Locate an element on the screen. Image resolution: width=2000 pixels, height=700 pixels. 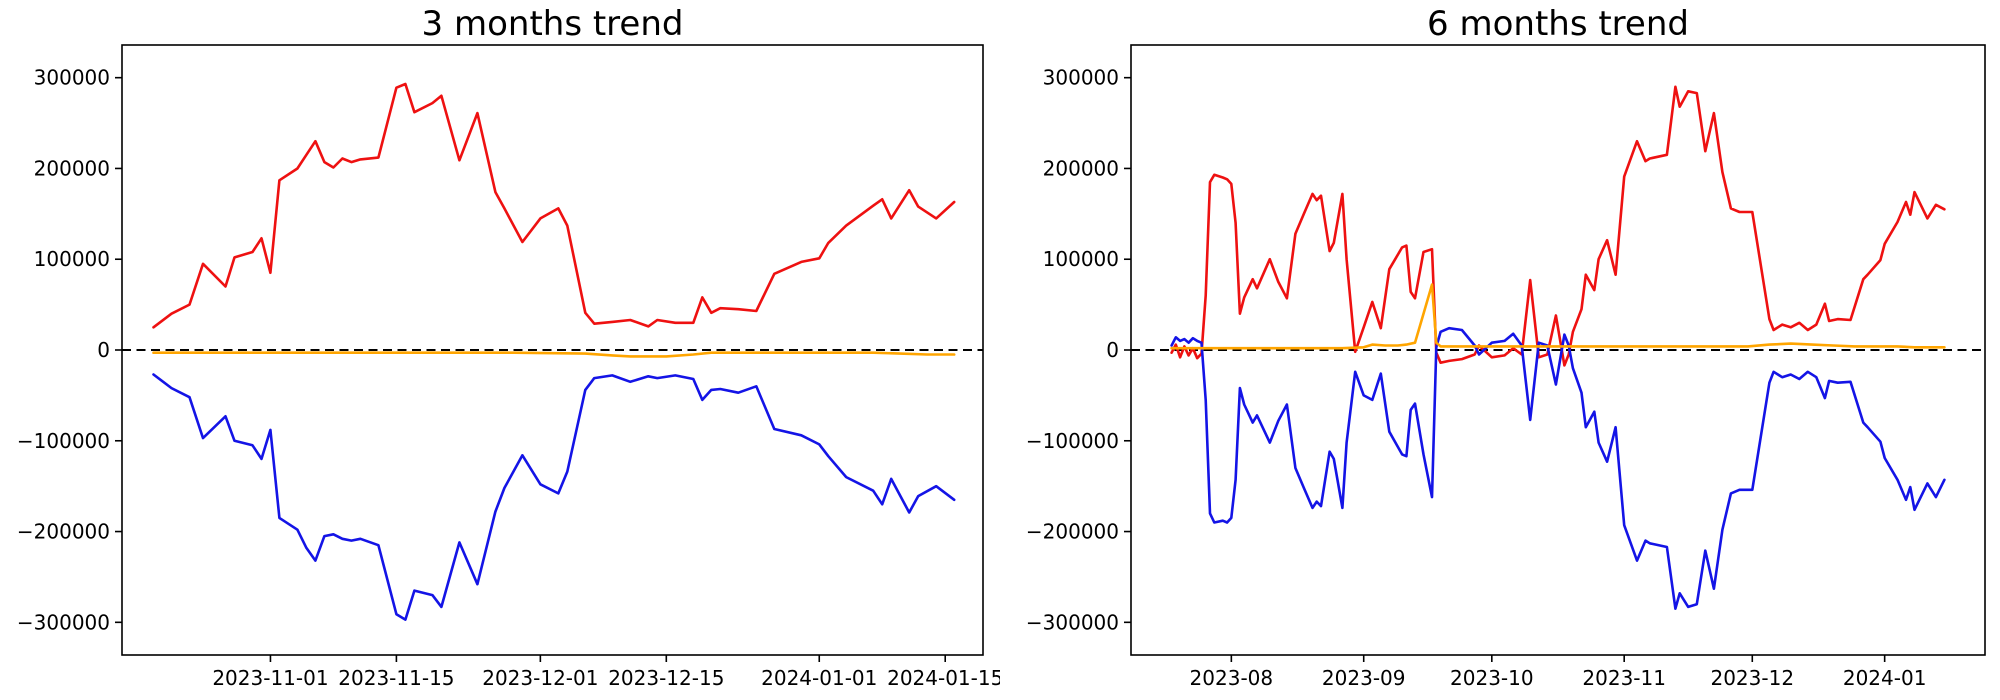
x-axis-tick-label: 2023-10 is located at coordinates (1492, 678).